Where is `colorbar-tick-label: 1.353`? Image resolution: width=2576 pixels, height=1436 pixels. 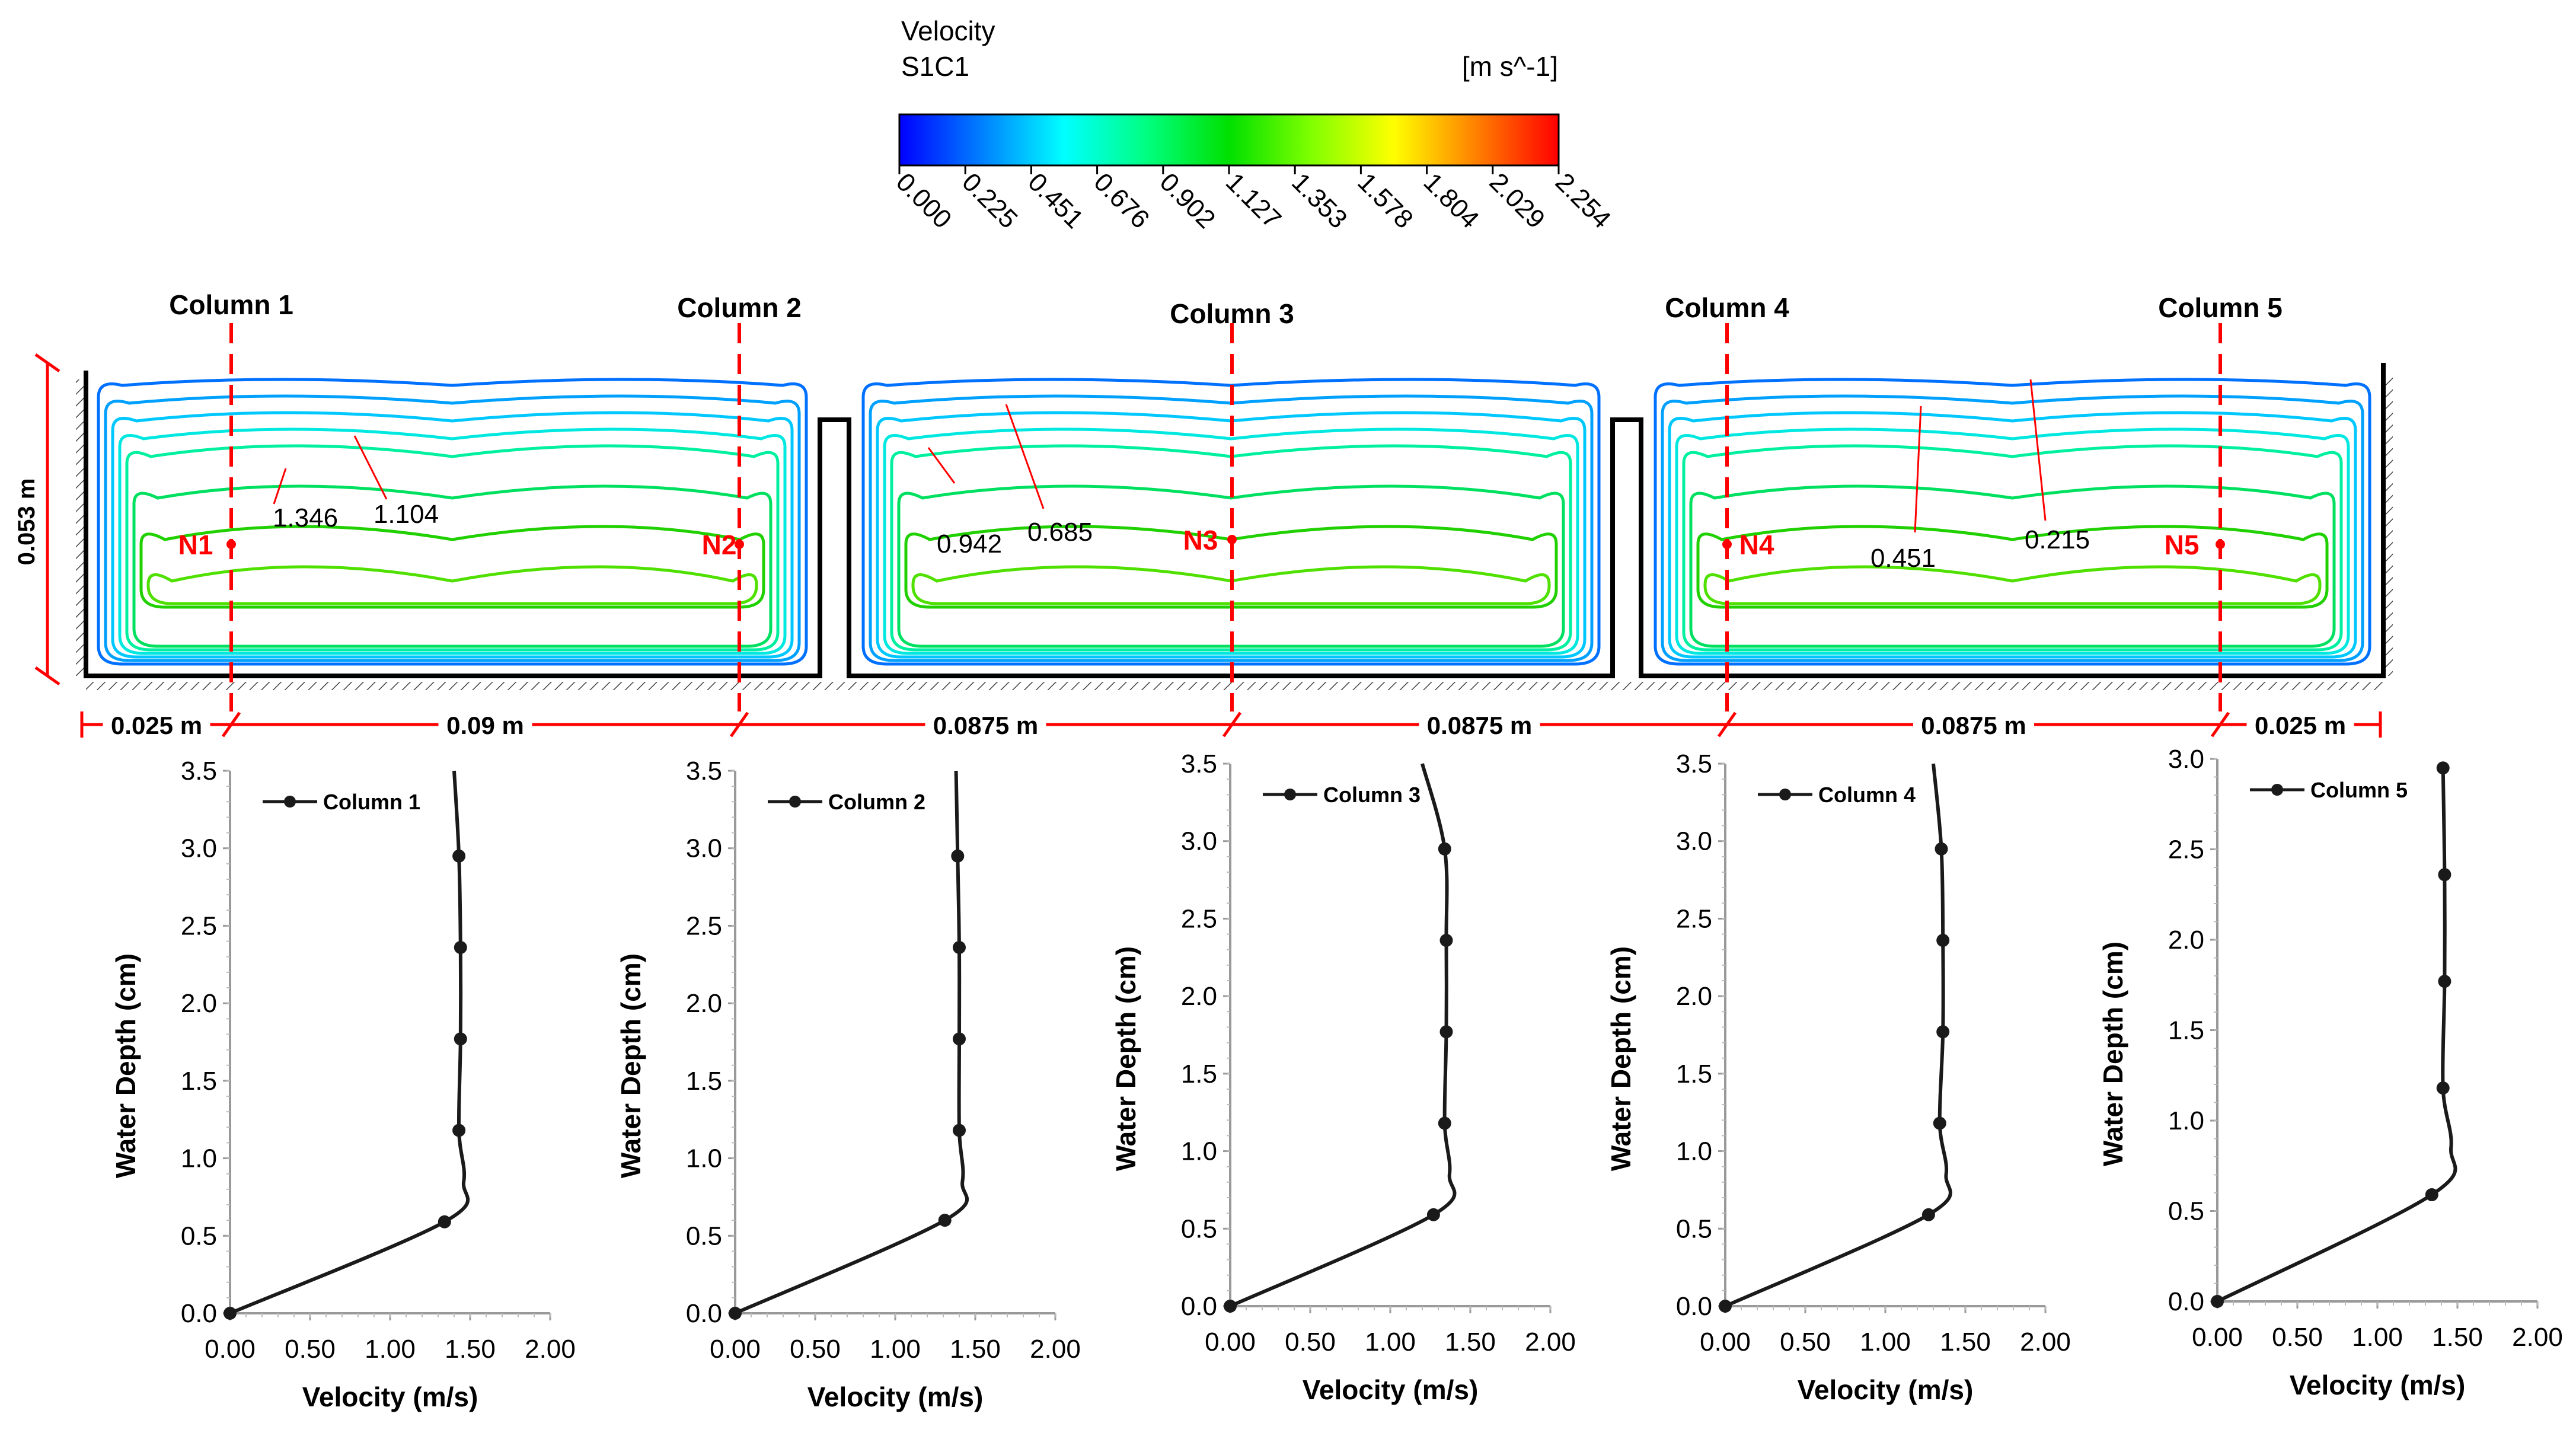 colorbar-tick-label: 1.353 is located at coordinates (1319, 200).